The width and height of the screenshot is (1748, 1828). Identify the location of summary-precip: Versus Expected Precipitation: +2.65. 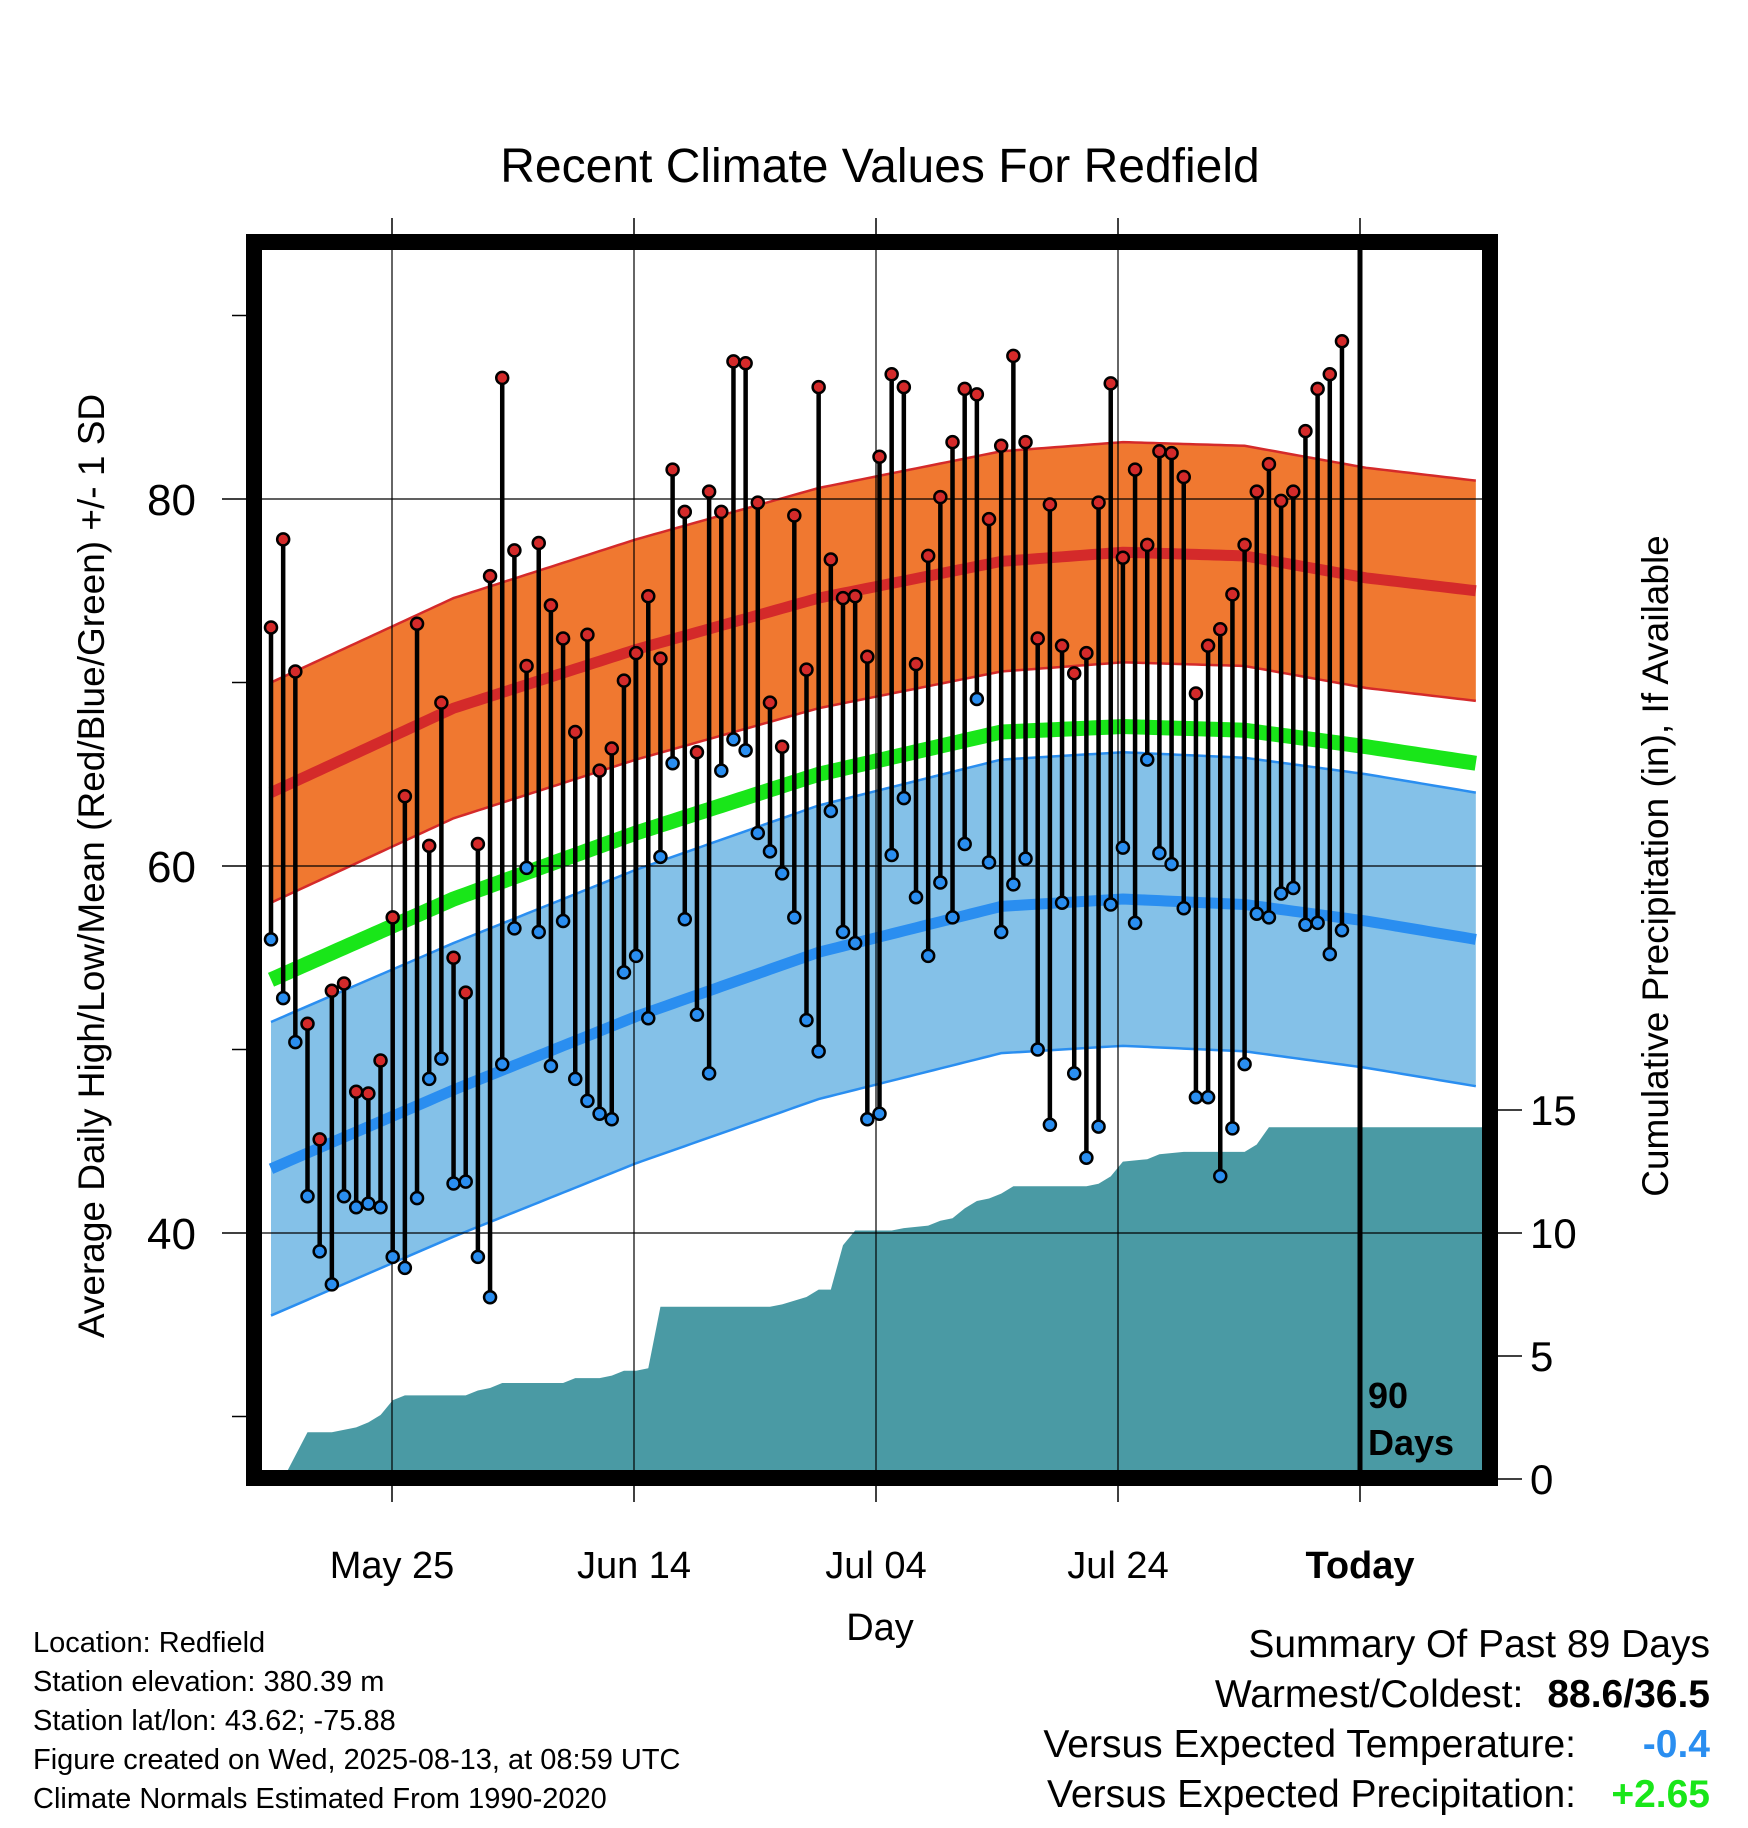
(1376, 1795).